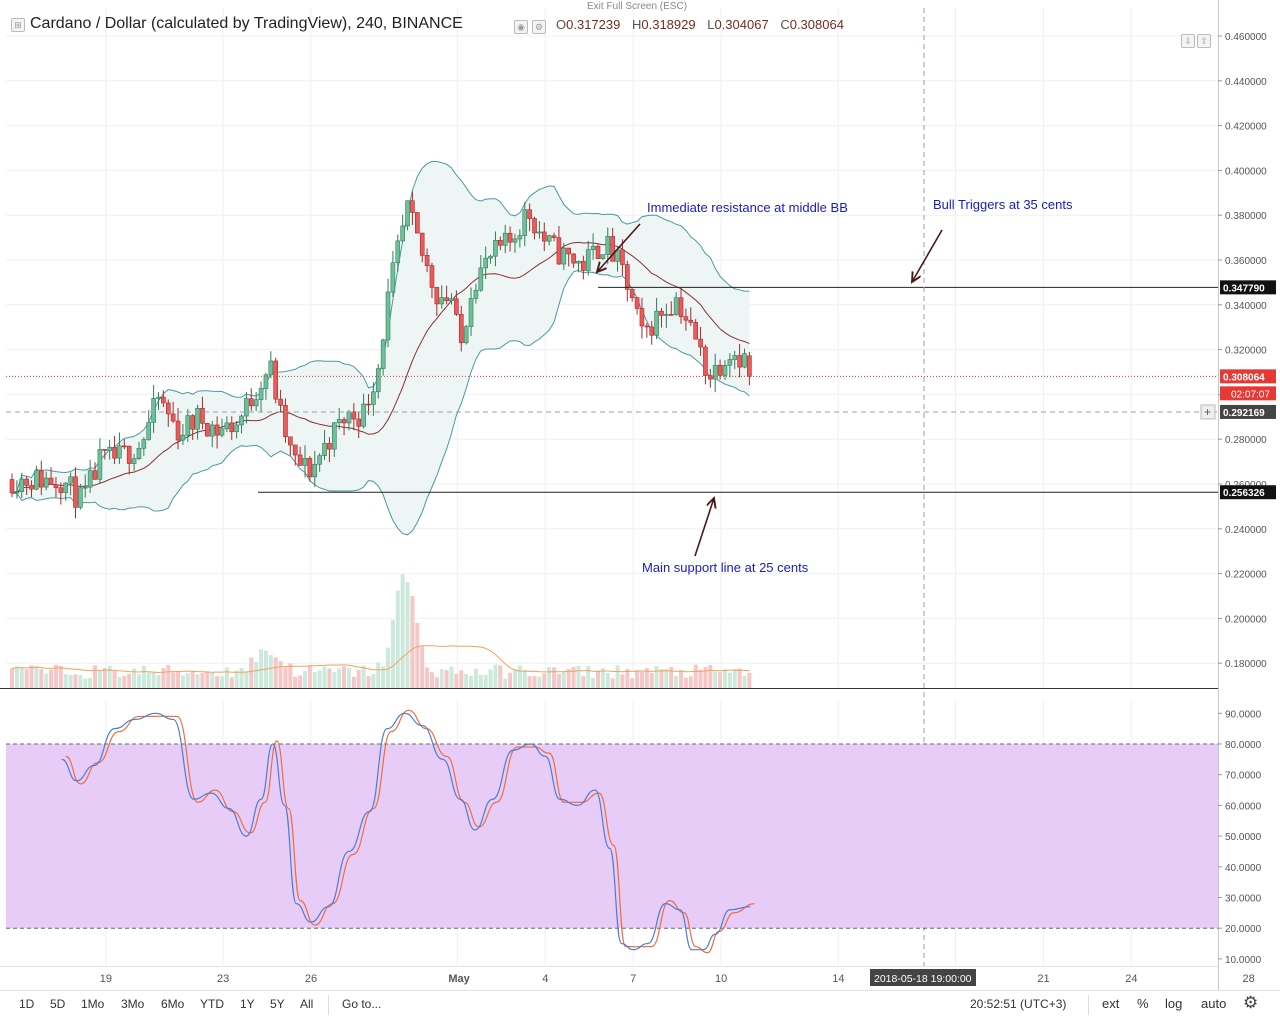 This screenshot has height=1025, width=1280. What do you see at coordinates (1251, 1002) in the screenshot?
I see `gear-icon: ⚙` at bounding box center [1251, 1002].